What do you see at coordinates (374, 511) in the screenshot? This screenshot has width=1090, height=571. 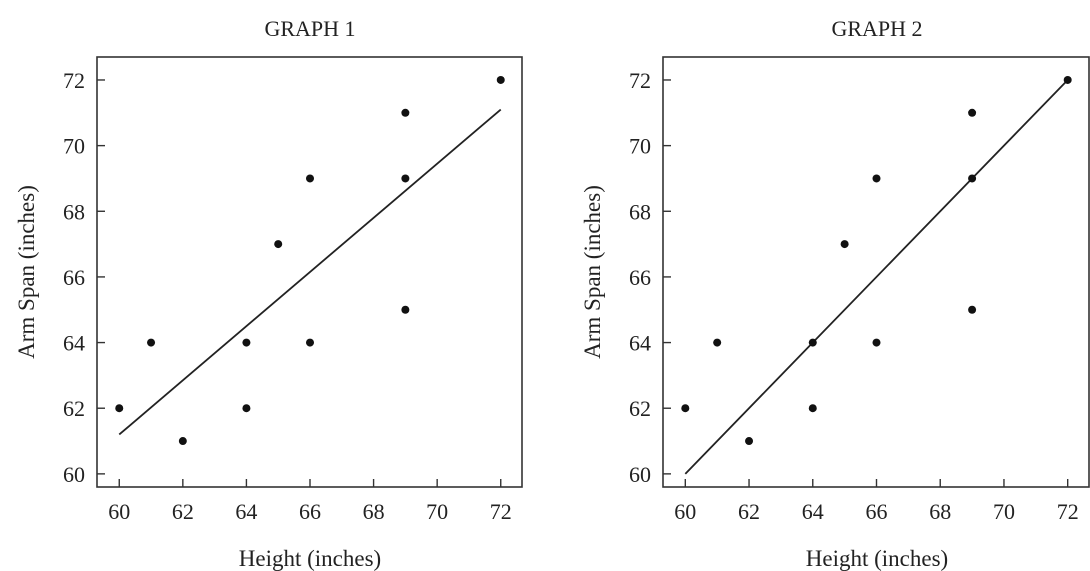 I see `graph-1-x-tick-label: 68` at bounding box center [374, 511].